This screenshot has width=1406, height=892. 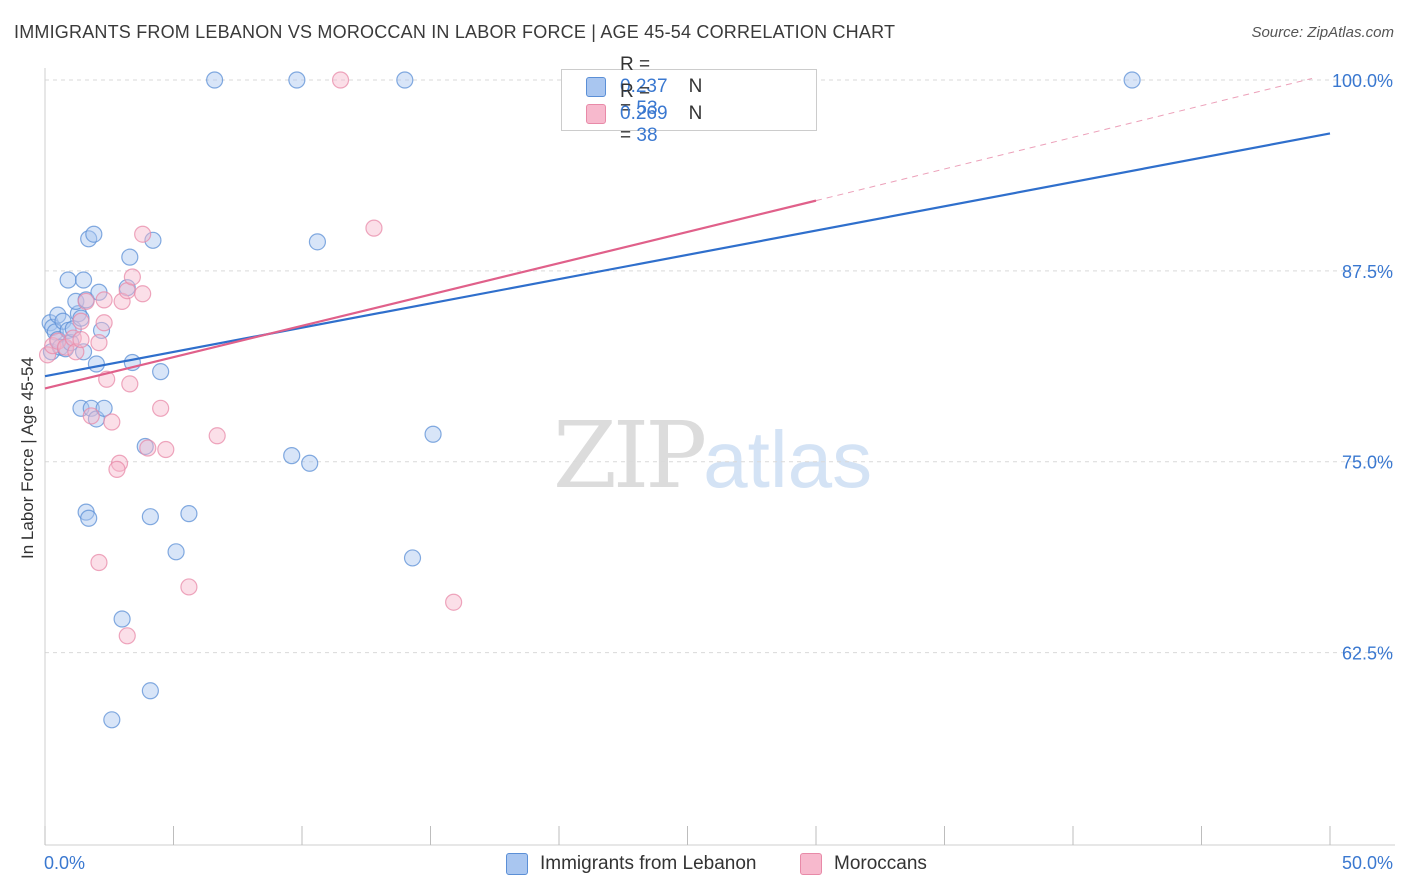 I want to click on legend-r-value: 0.269, so click(x=644, y=113).